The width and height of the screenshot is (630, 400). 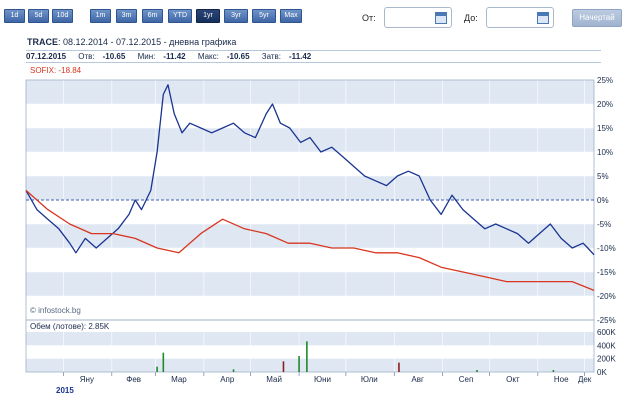 What do you see at coordinates (605, 152) in the screenshot?
I see `y-tick-label: 10%` at bounding box center [605, 152].